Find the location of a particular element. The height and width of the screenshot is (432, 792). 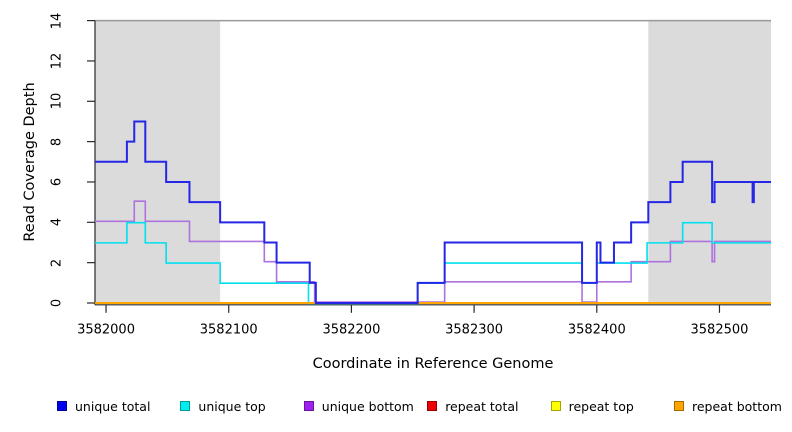

y-tick-label: 8 is located at coordinates (57, 141).